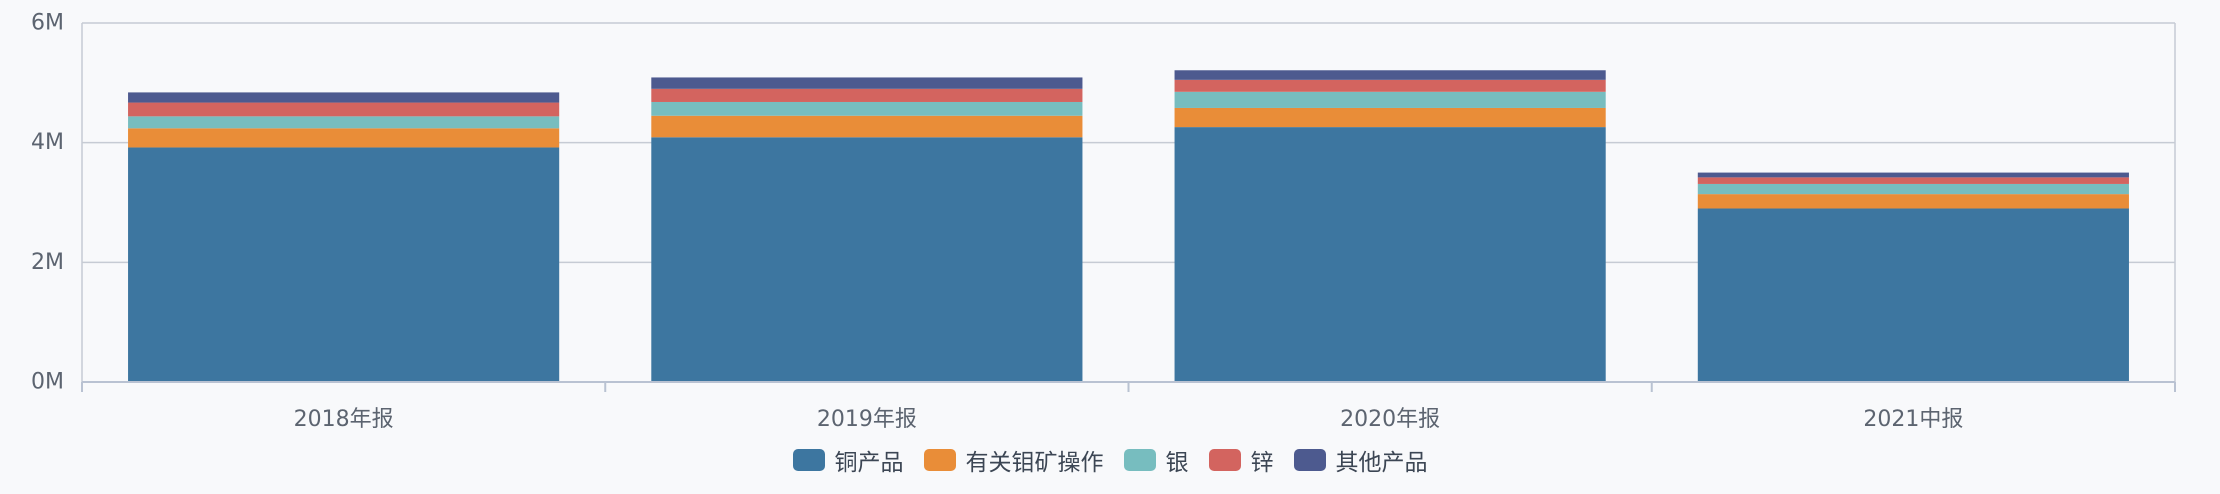  I want to click on legend: 铜产品 有关钼矿操作 银 锌 其他产品, so click(1110, 460).